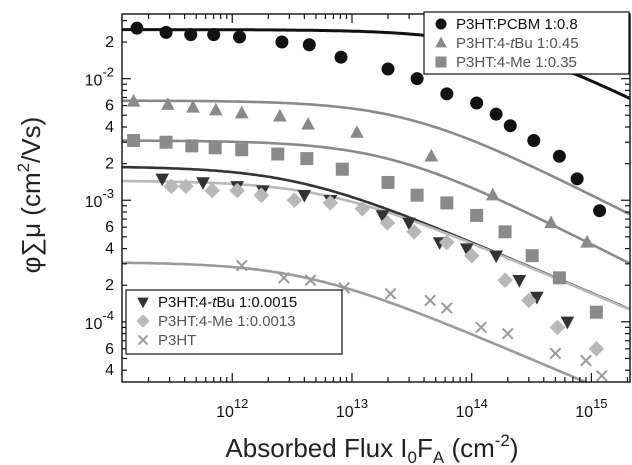 Image resolution: width=632 pixels, height=465 pixels. Describe the element at coordinates (256, 302) in the screenshot. I see `legend-label-part: Bu 1:0.0015` at that location.